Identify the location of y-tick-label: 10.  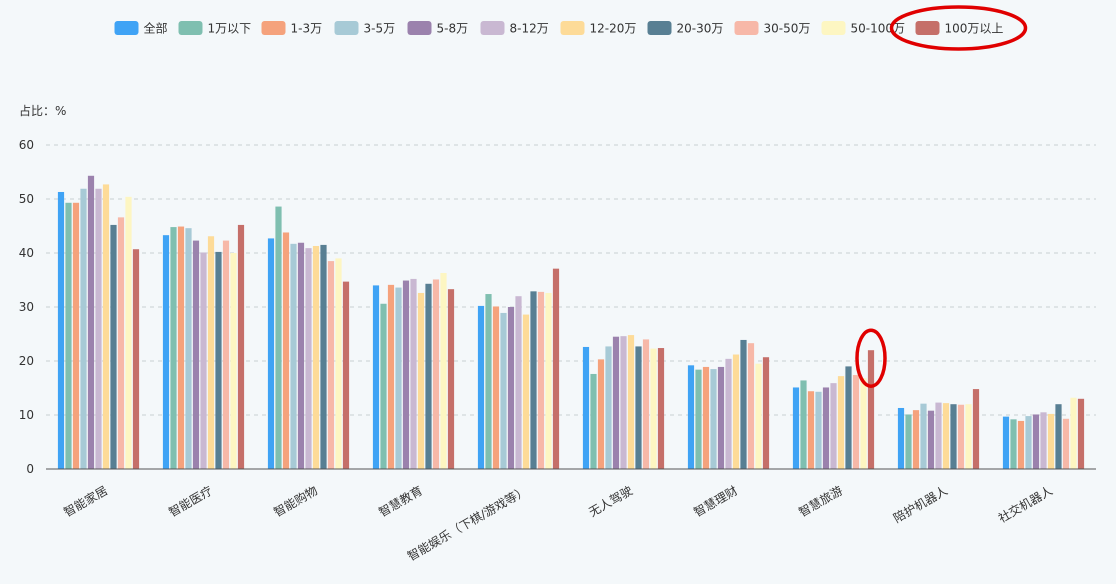
(26, 415).